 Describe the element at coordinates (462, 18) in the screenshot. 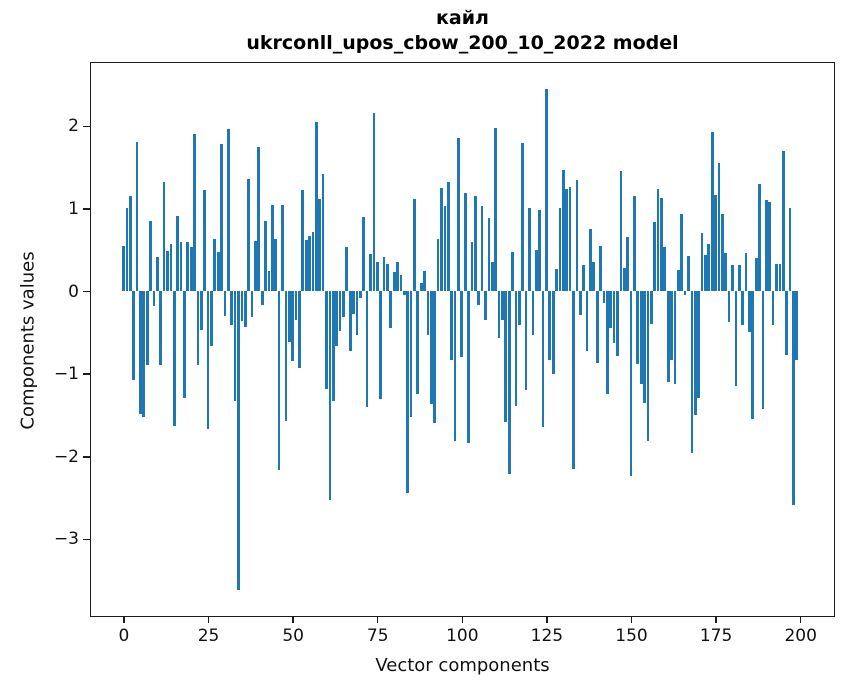

I see `chart-title-line1: кайл` at that location.